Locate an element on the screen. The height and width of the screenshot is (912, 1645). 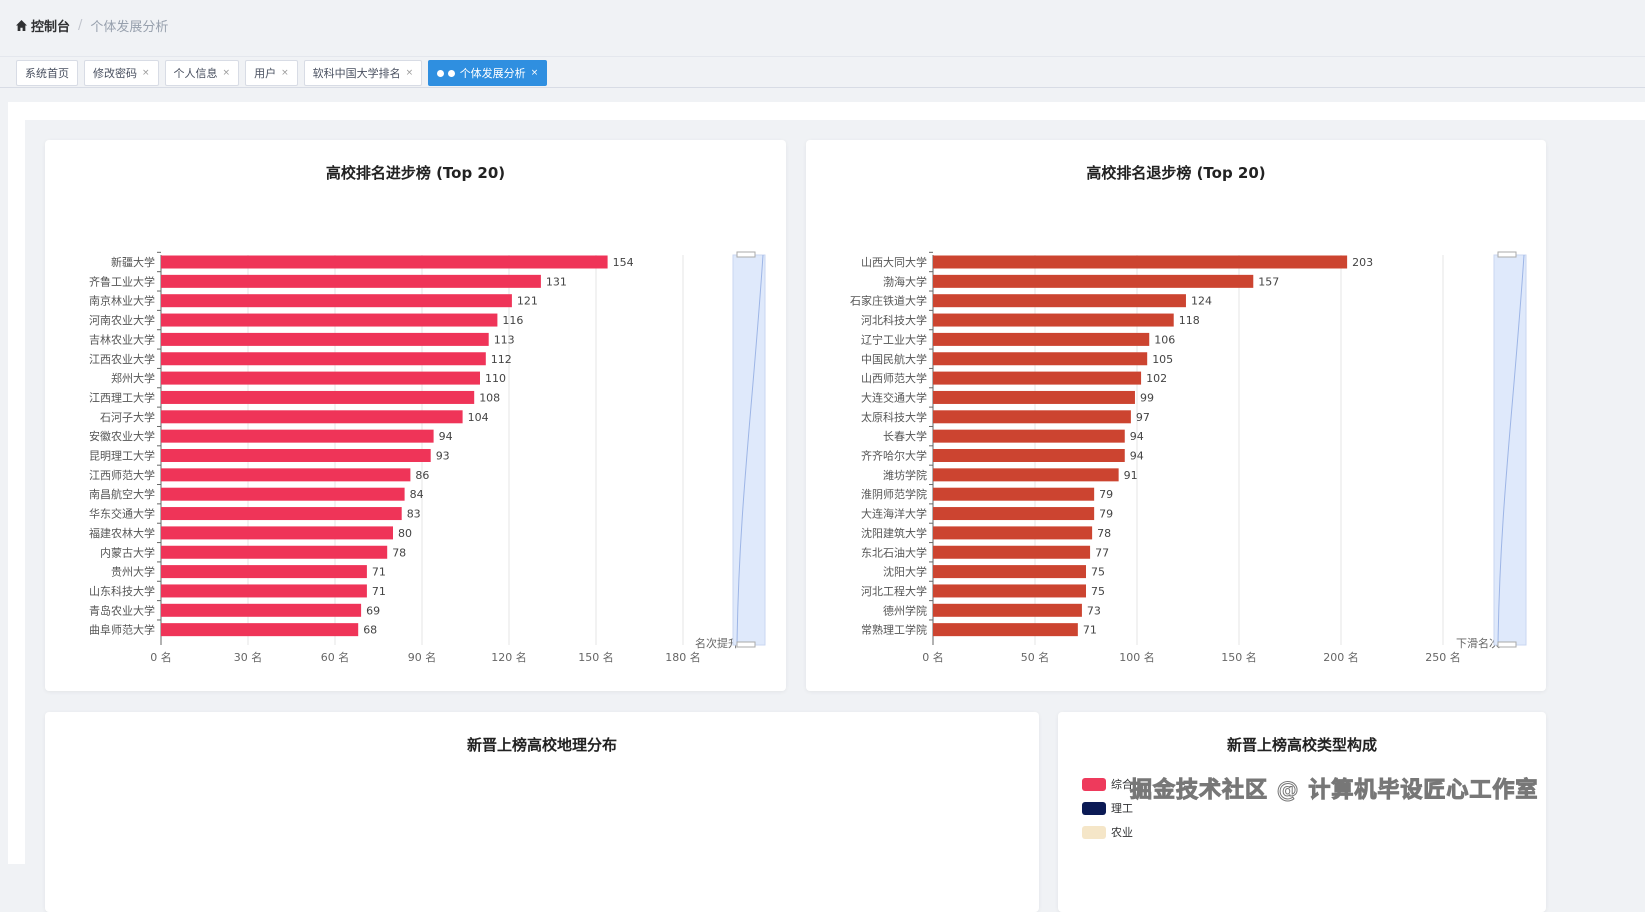
data-label: 108 is located at coordinates (489, 397).